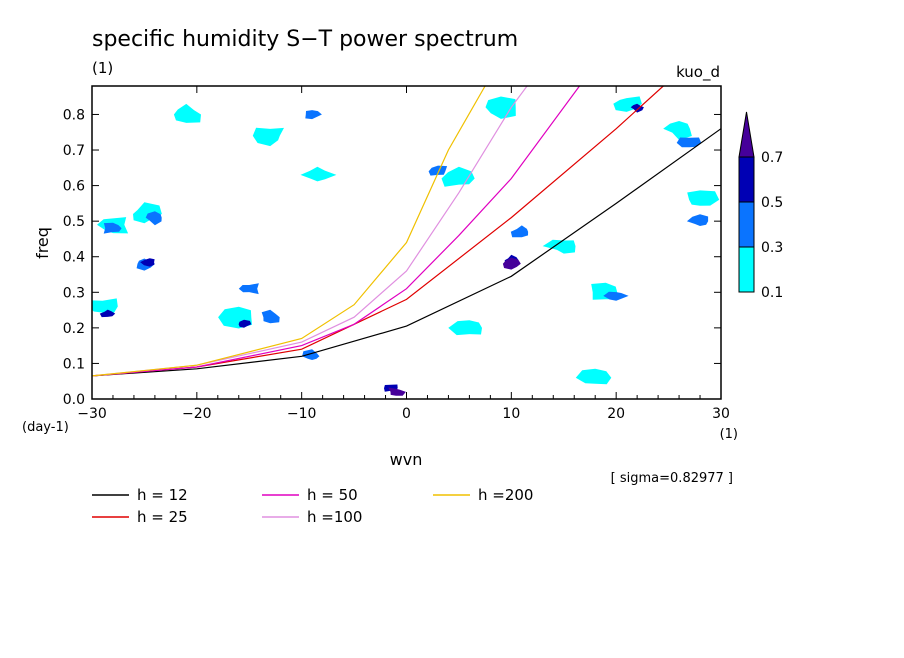  What do you see at coordinates (332, 495) in the screenshot?
I see `legend-label: h = 50` at bounding box center [332, 495].